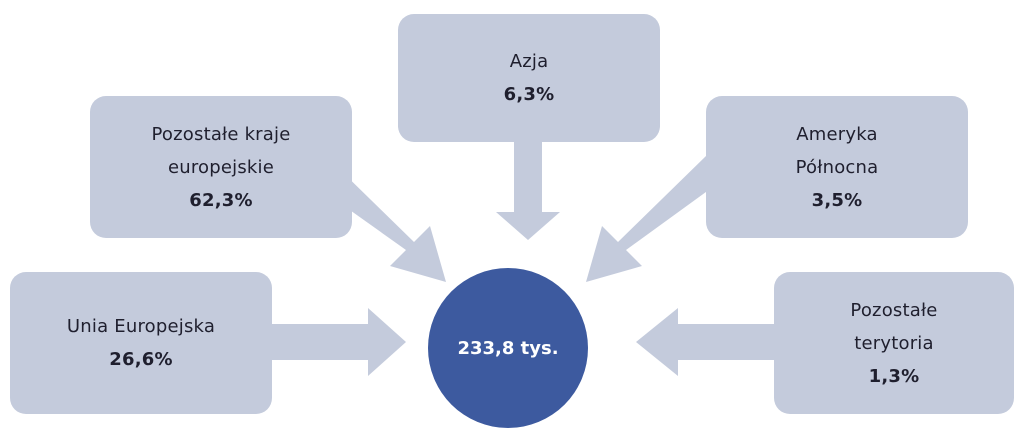 The image size is (1024, 428). What do you see at coordinates (894, 376) in the screenshot?
I see `region-value-other-territories: 1,3%` at bounding box center [894, 376].